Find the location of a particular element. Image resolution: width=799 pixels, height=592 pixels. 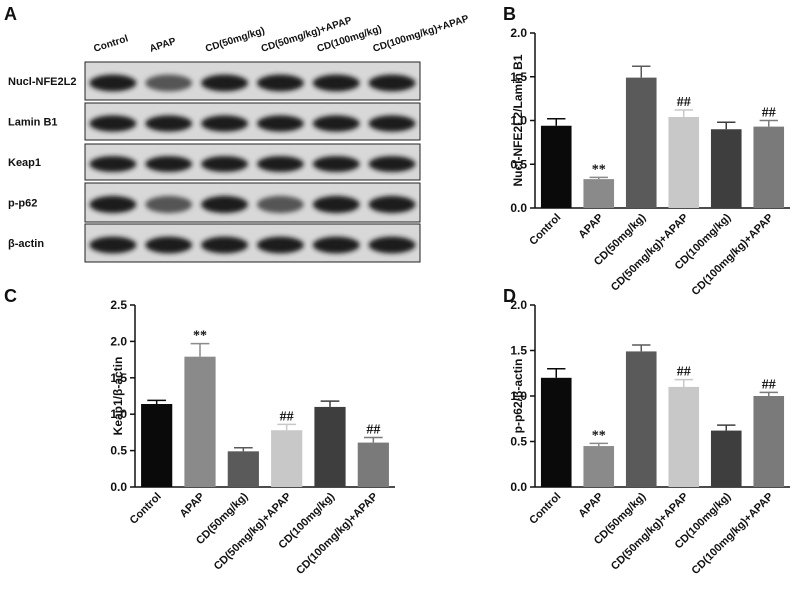

y-tick-label: 2.5 is located at coordinates (118, 305).